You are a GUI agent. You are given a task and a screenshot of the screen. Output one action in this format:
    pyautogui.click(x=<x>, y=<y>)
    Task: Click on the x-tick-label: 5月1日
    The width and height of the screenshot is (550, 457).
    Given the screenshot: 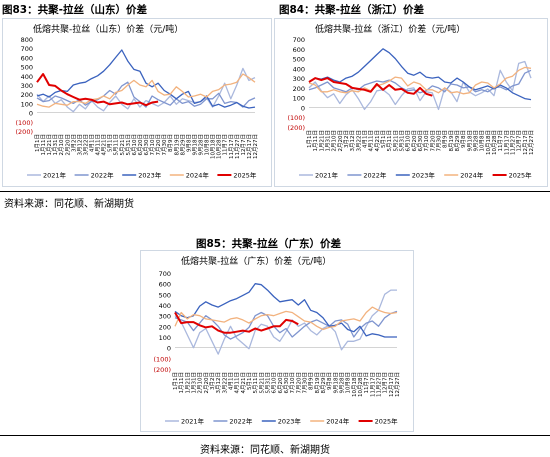 What is the action you would take?
    pyautogui.click(x=110, y=143)
    